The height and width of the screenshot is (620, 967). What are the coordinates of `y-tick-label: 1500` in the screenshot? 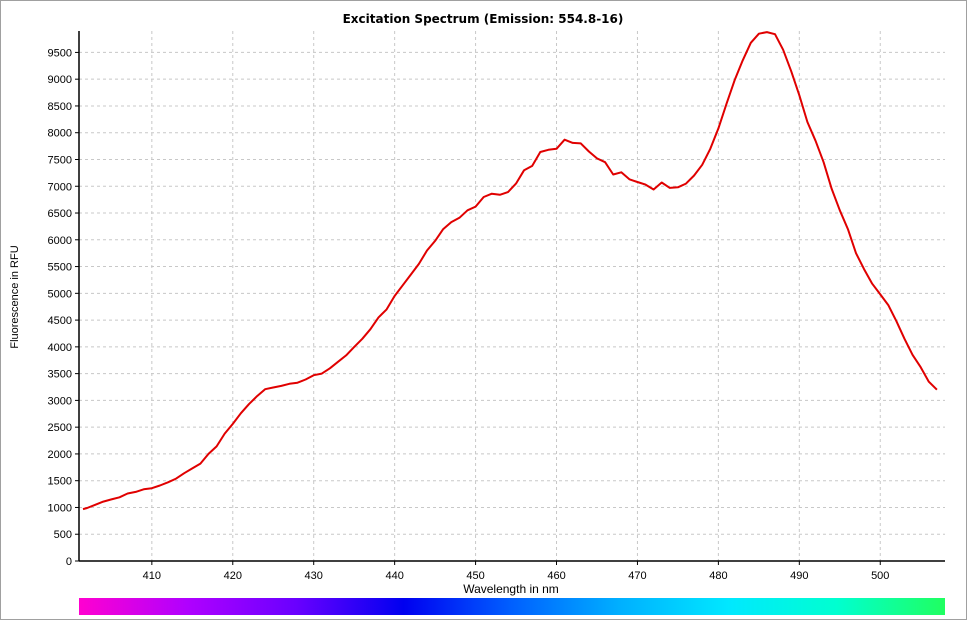 It's located at (60, 482).